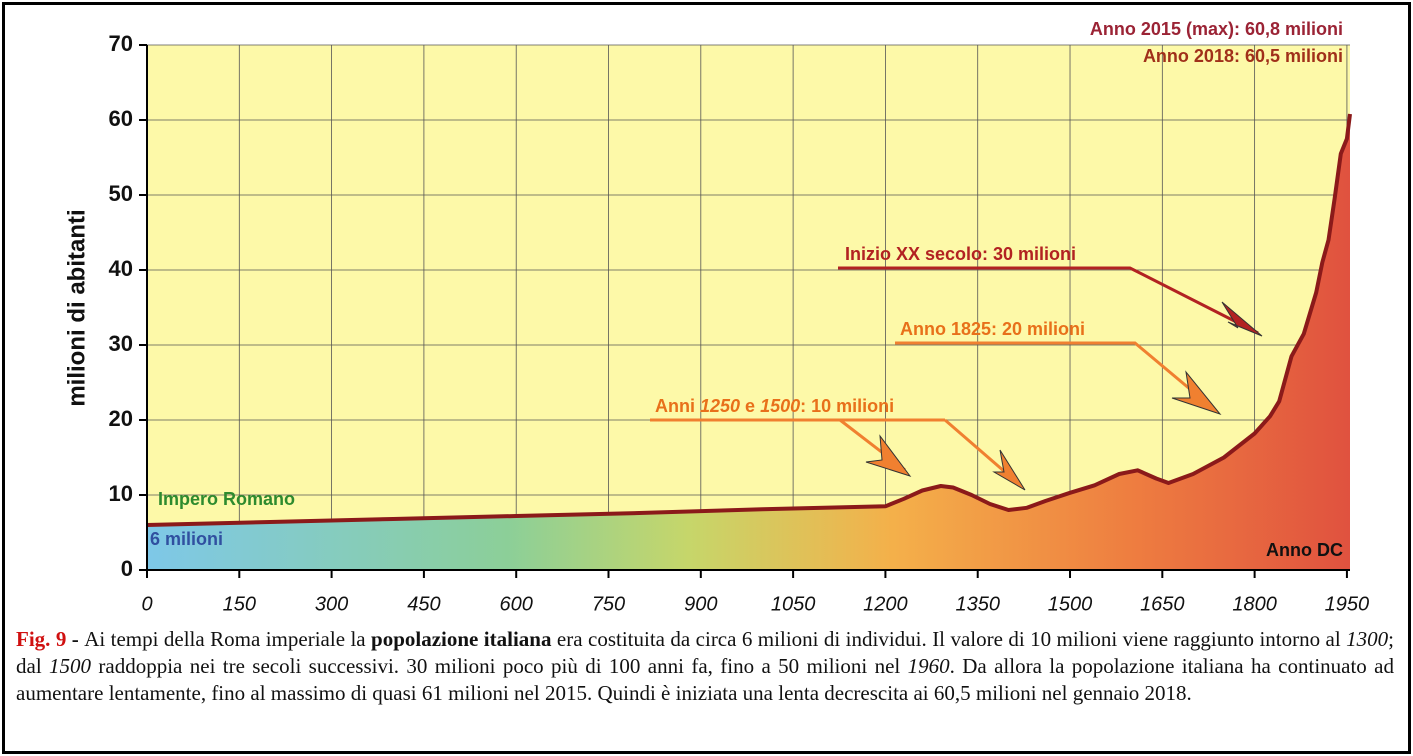 This screenshot has width=1413, height=756. Describe the element at coordinates (885, 604) in the screenshot. I see `x-tick-label: 1200` at that location.